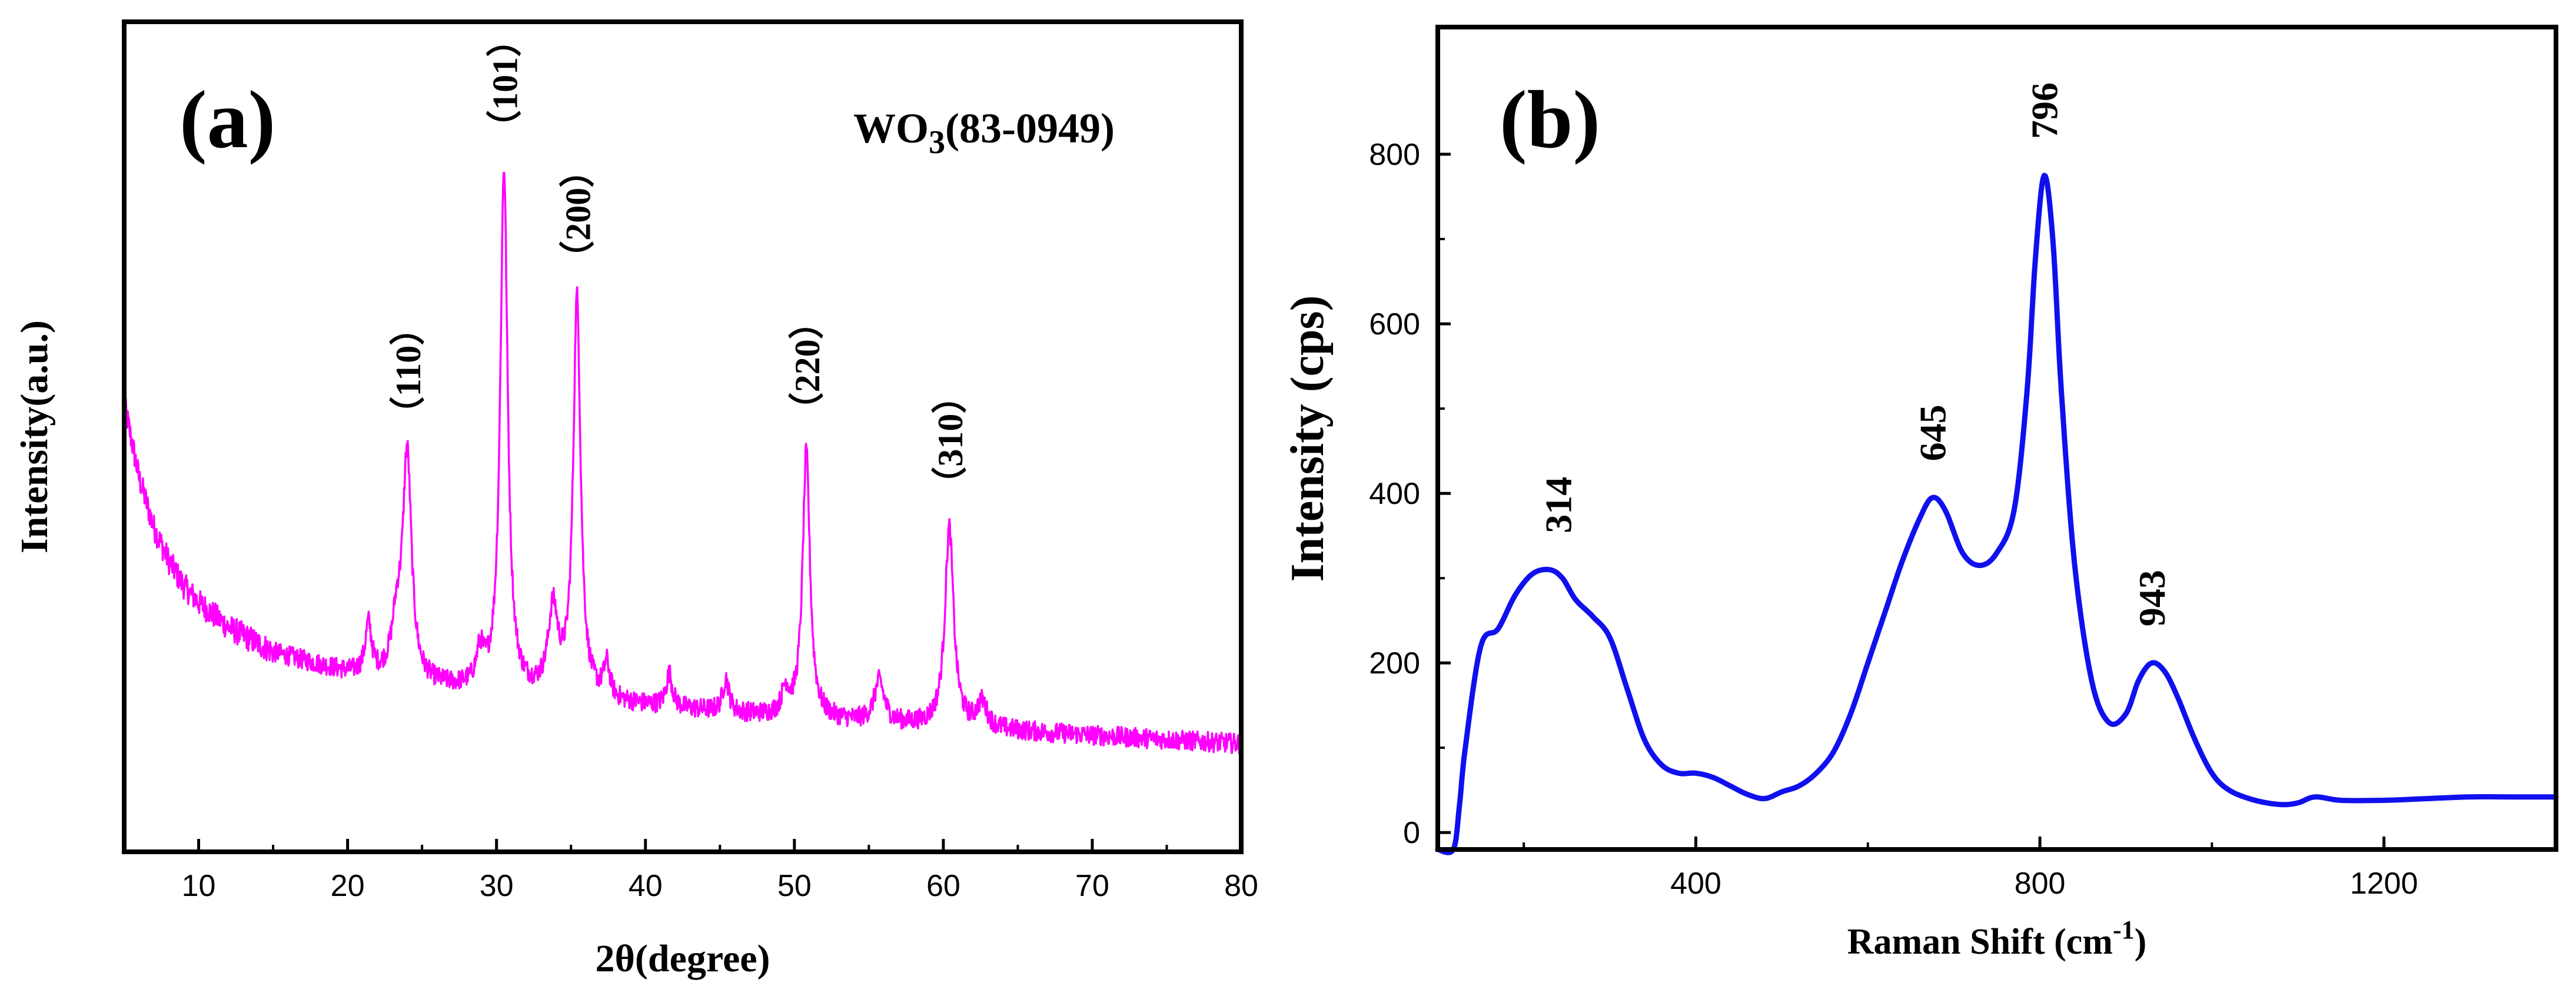 The width and height of the screenshot is (2576, 999). Describe the element at coordinates (199, 886) in the screenshot. I see `xrd-x-tick-label: 10` at that location.